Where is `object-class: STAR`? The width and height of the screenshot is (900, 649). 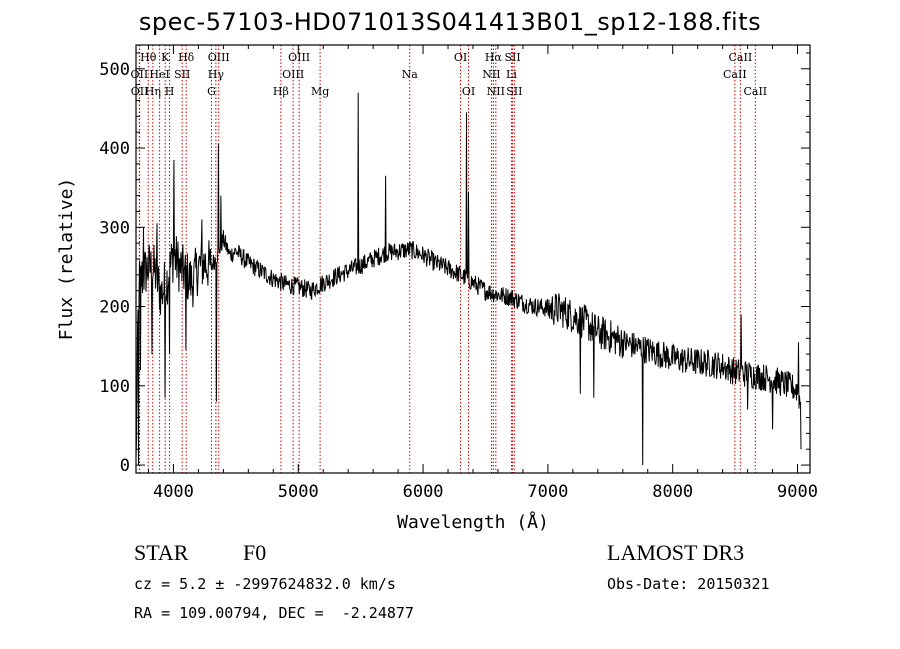
object-class: STAR is located at coordinates (161, 552).